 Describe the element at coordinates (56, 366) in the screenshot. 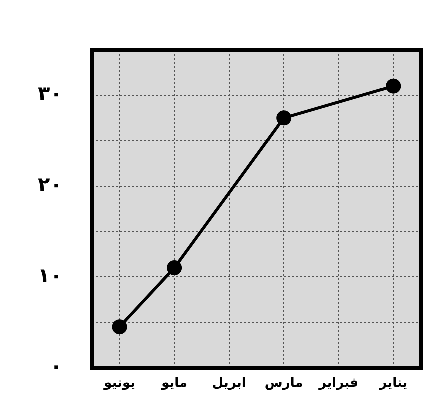

I see `y-tick-label: ٠` at that location.